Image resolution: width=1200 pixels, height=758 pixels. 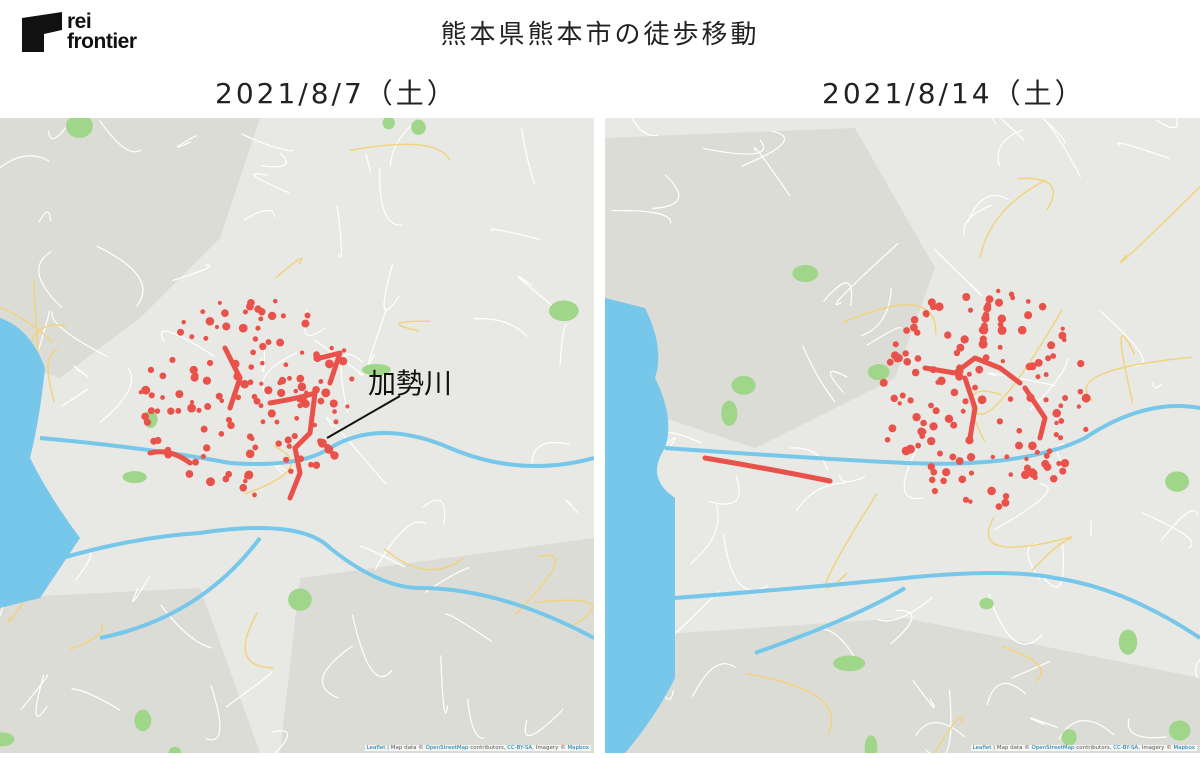 I want to click on hill-shade, so click(x=437, y=645).